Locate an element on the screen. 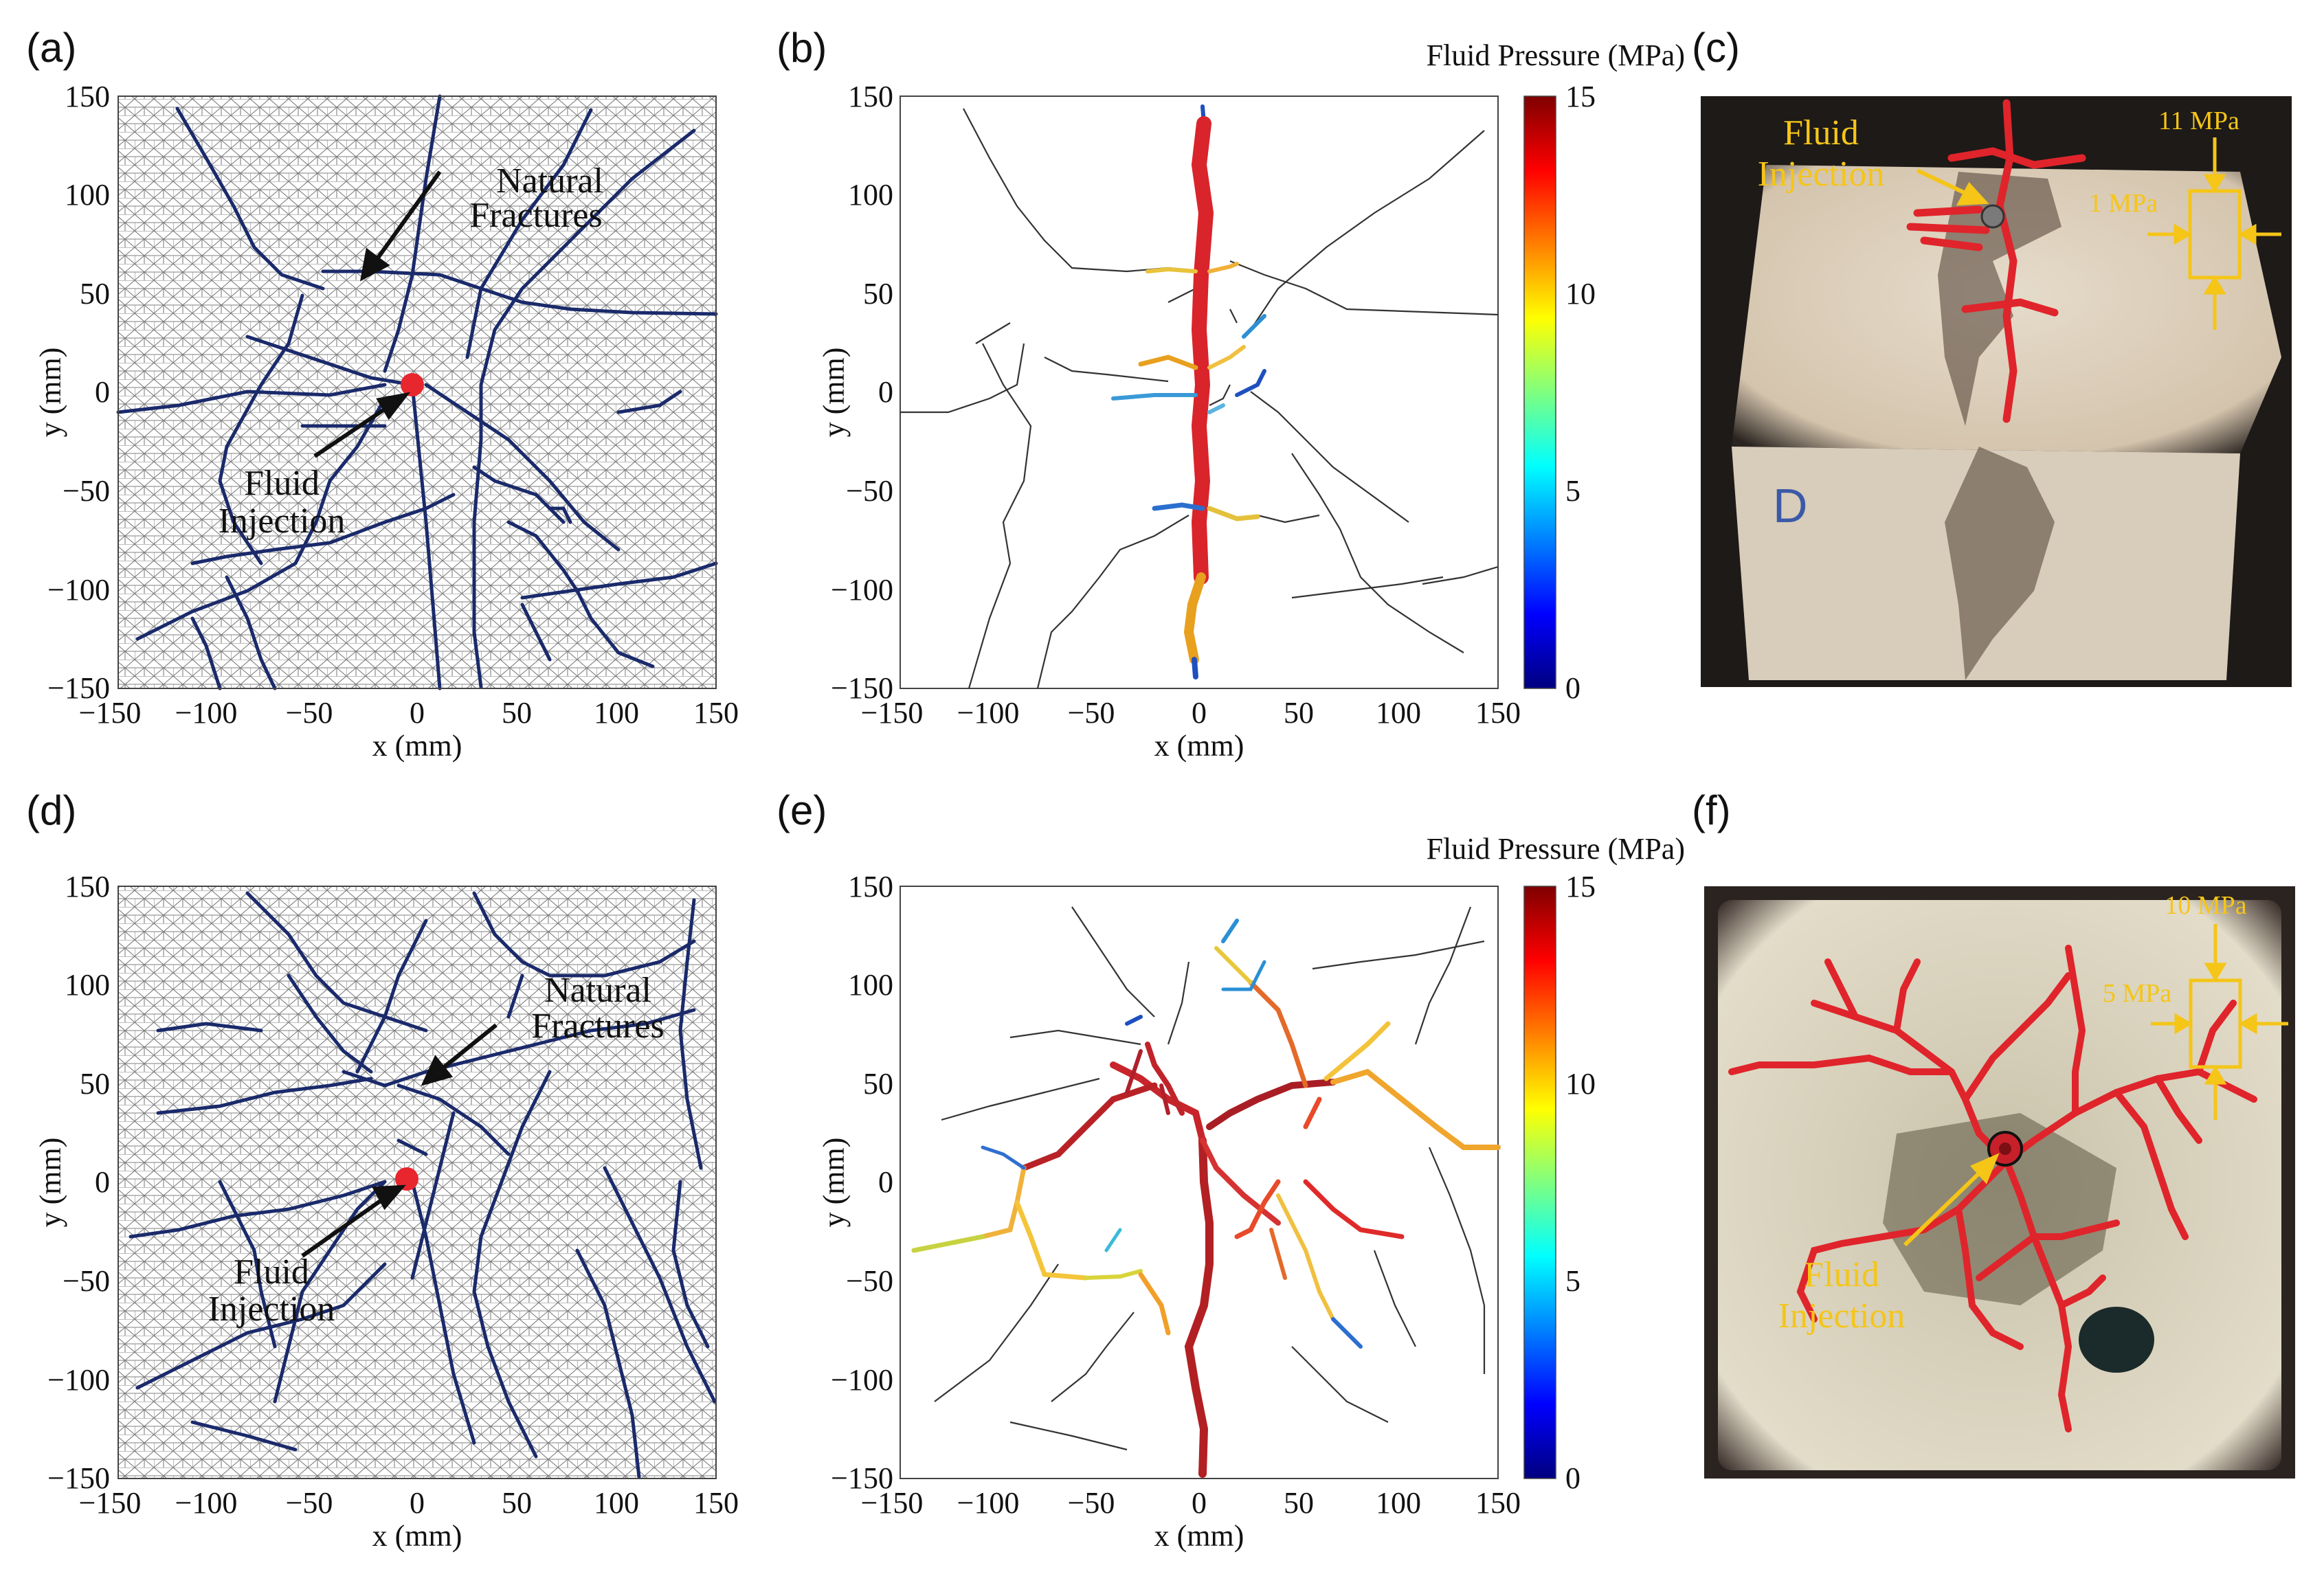 The image size is (2324, 1574). panel-label-e: (e) is located at coordinates (801, 810).